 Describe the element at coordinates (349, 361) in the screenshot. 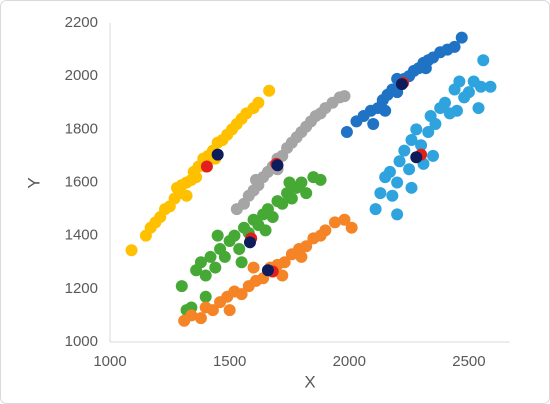

I see `x-tick-label: 2000` at that location.